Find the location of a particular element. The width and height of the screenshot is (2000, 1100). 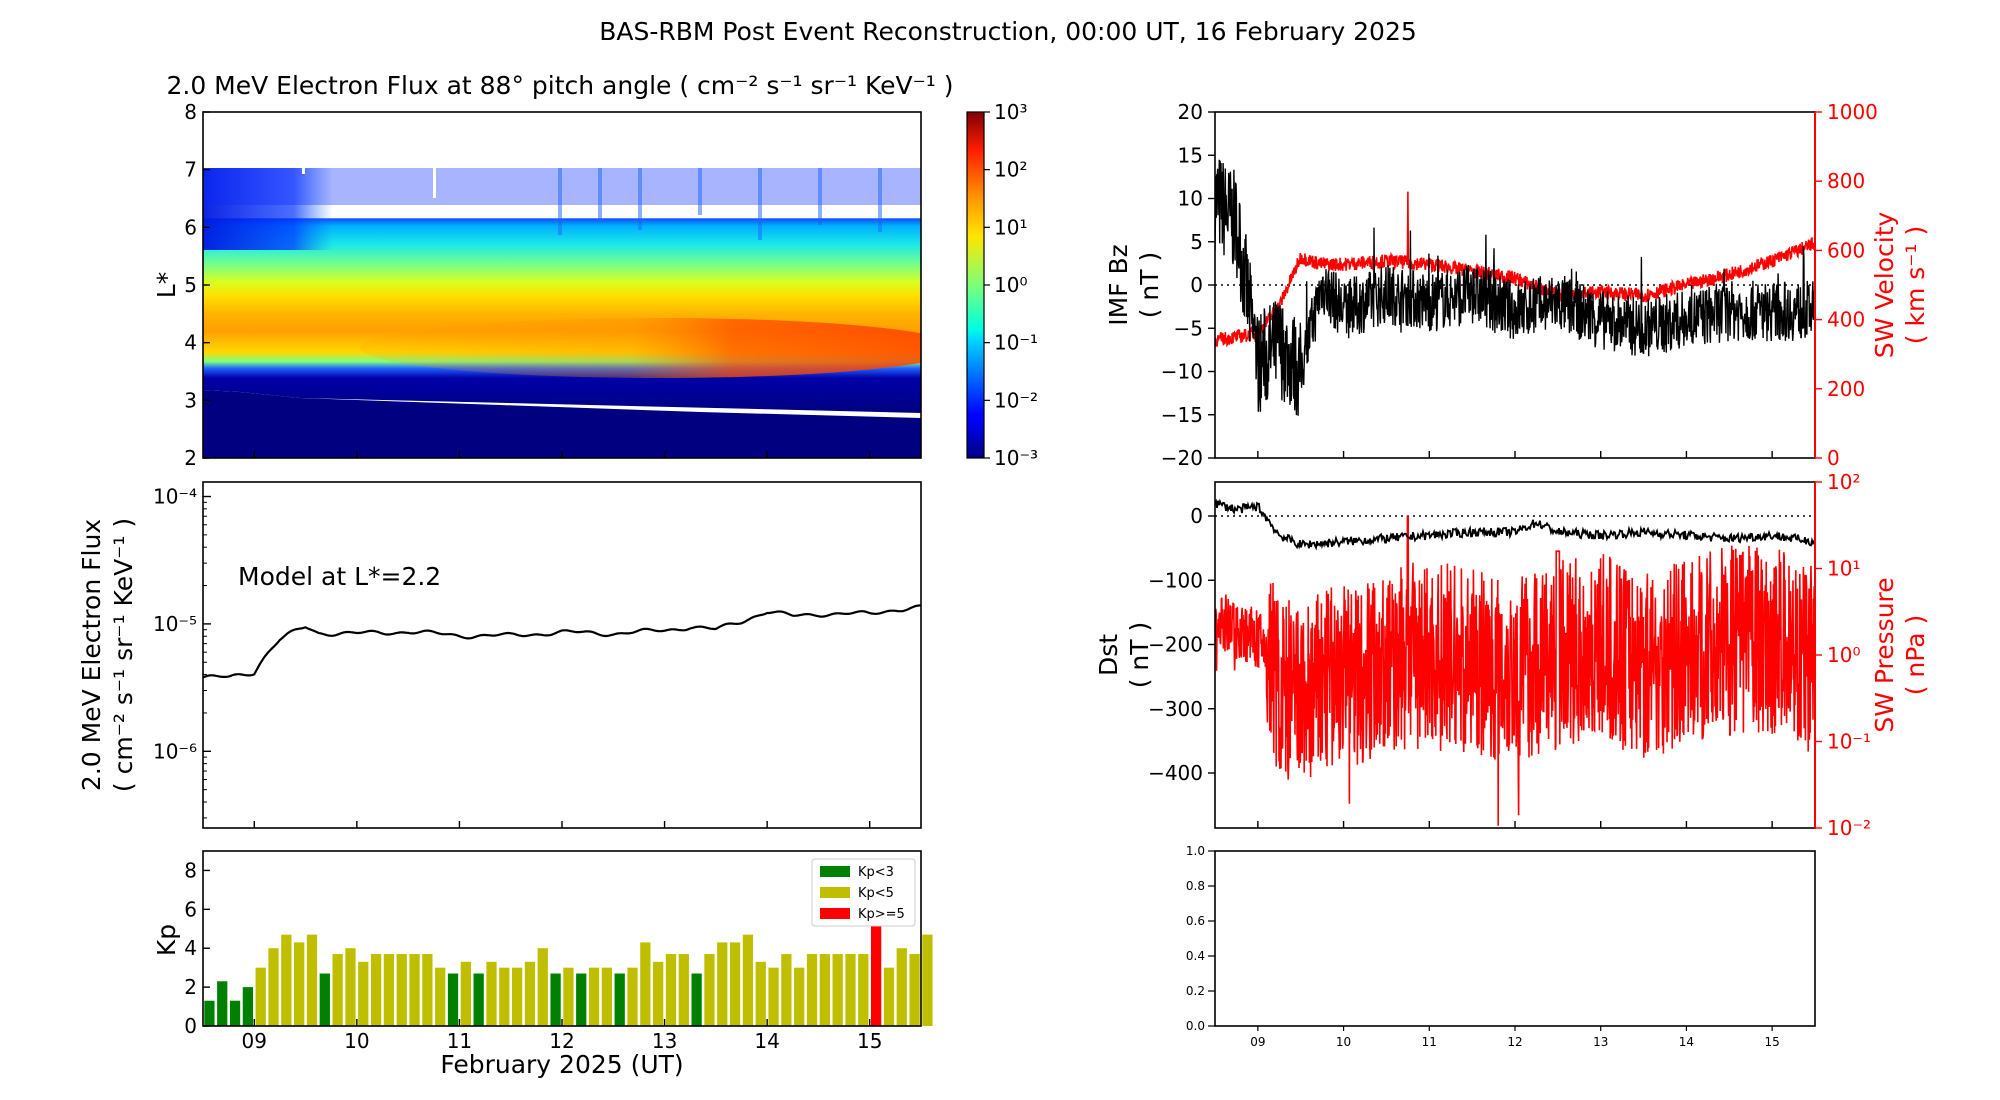

imf-ylabel: IMF Bz is located at coordinates (1118, 285).